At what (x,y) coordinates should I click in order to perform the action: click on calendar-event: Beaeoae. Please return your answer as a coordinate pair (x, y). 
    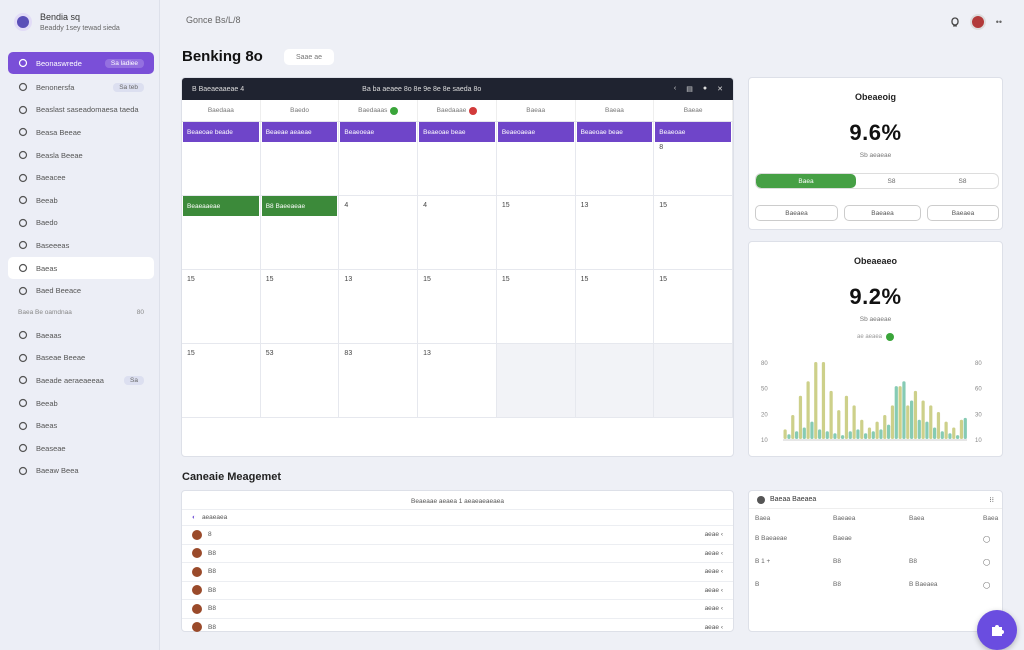
    Looking at the image, I should click on (693, 132).